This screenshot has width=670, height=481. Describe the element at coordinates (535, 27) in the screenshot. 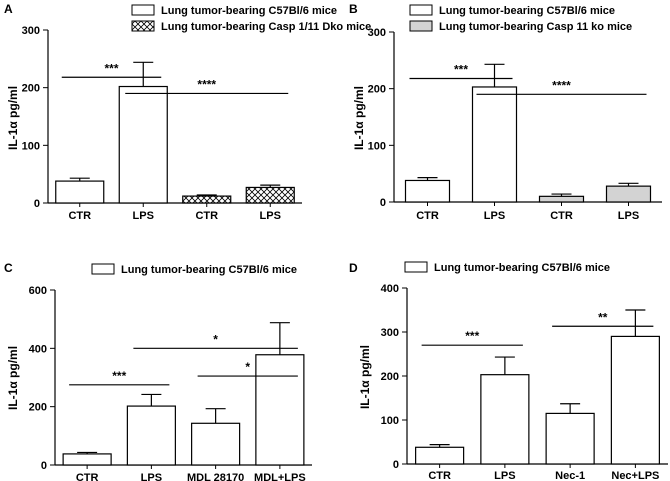

I see `legend-label: Lung tumor-bearing Casp 11 ko mice` at that location.